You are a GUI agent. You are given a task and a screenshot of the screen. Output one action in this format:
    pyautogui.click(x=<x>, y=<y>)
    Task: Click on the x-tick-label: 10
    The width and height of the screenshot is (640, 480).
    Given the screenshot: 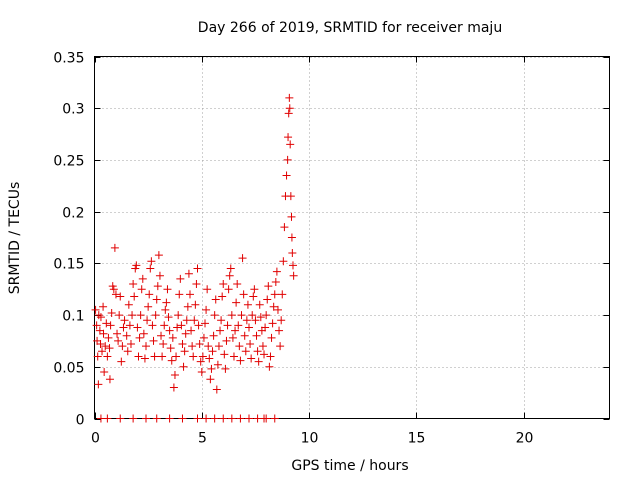 What is the action you would take?
    pyautogui.click(x=310, y=439)
    